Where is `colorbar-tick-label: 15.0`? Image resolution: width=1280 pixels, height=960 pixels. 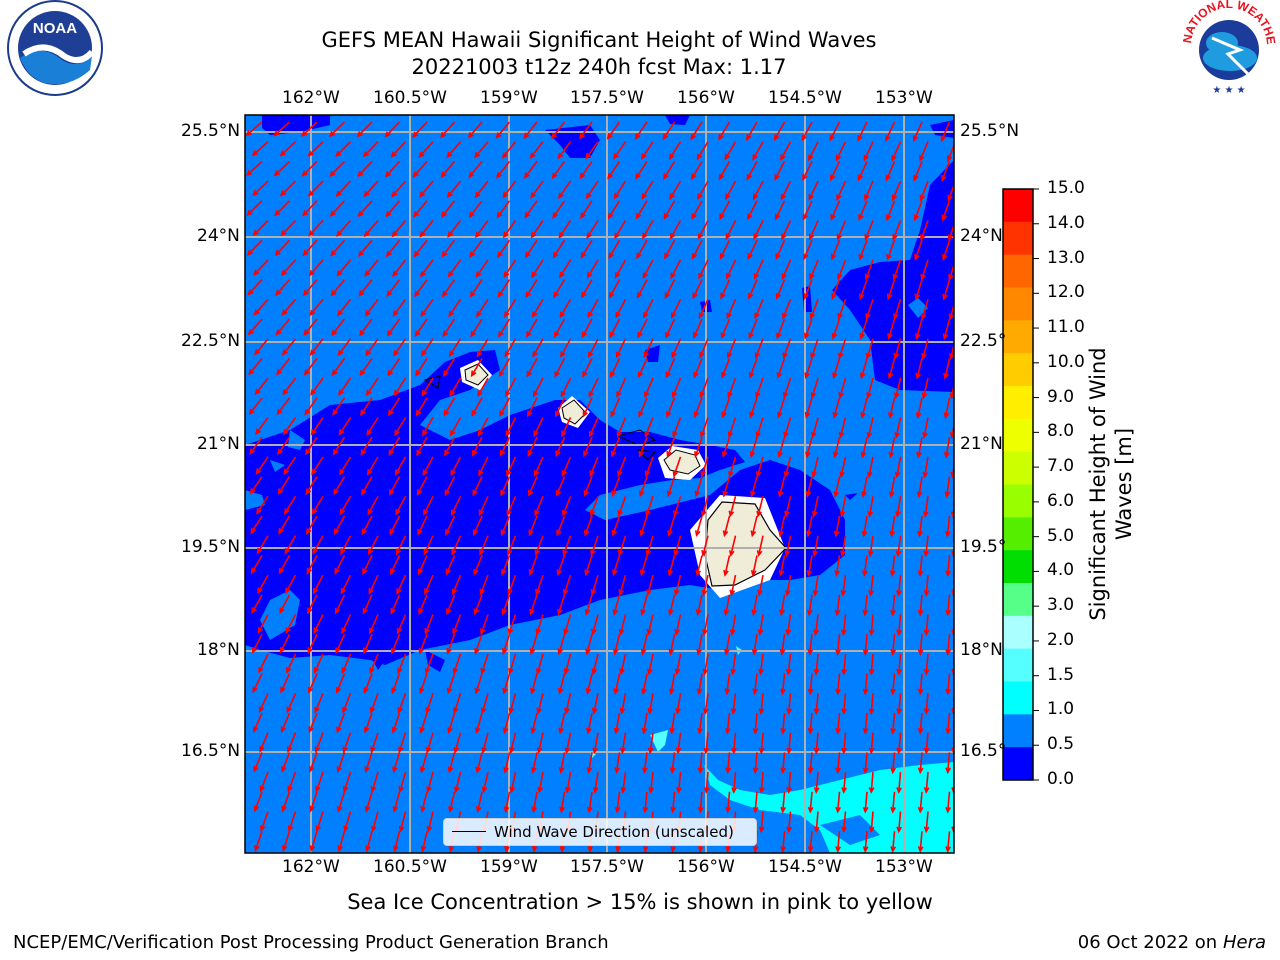 colorbar-tick-label: 15.0 is located at coordinates (1066, 188).